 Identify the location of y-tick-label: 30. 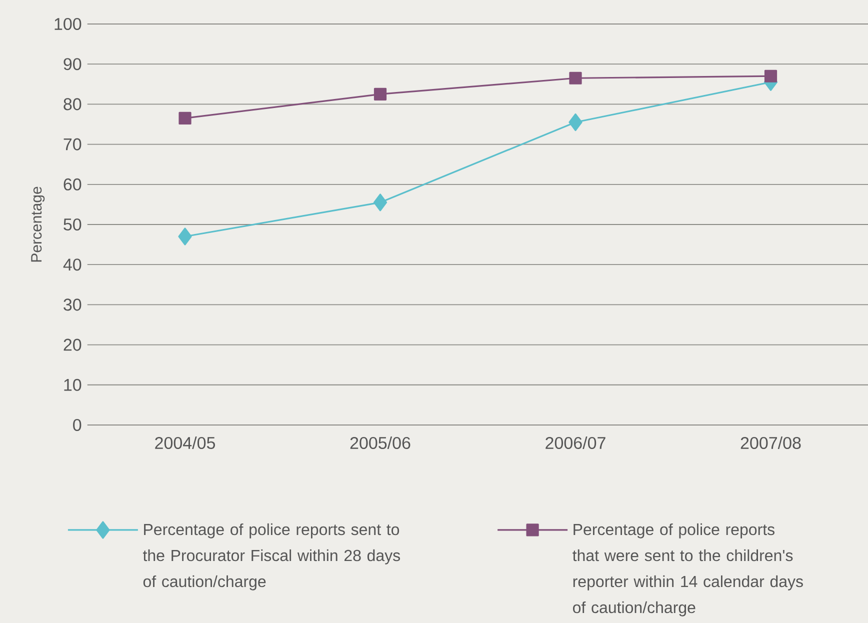
(73, 304).